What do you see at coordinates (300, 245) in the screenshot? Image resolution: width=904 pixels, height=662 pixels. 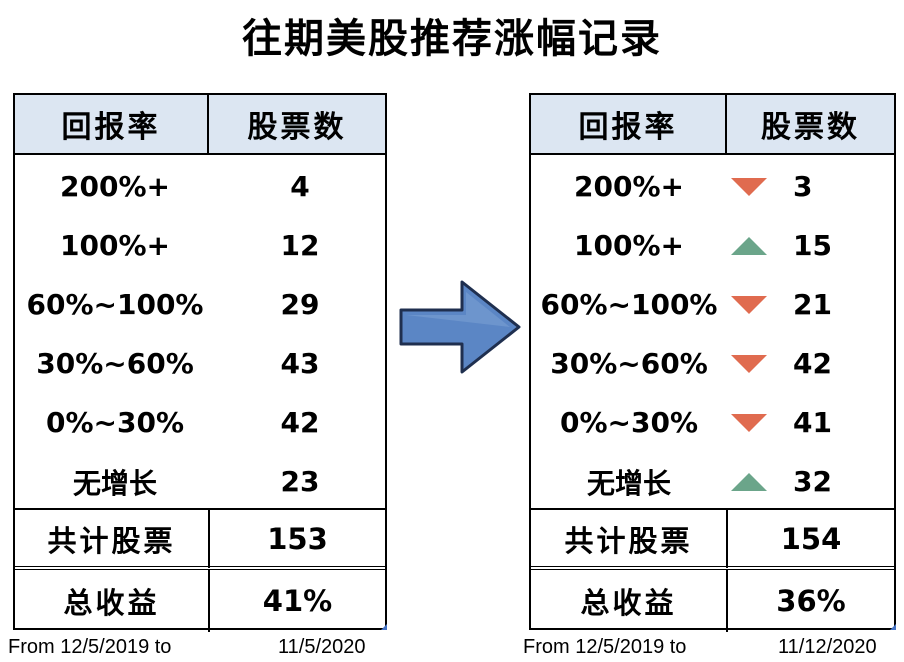 I see `count-cell: 12` at bounding box center [300, 245].